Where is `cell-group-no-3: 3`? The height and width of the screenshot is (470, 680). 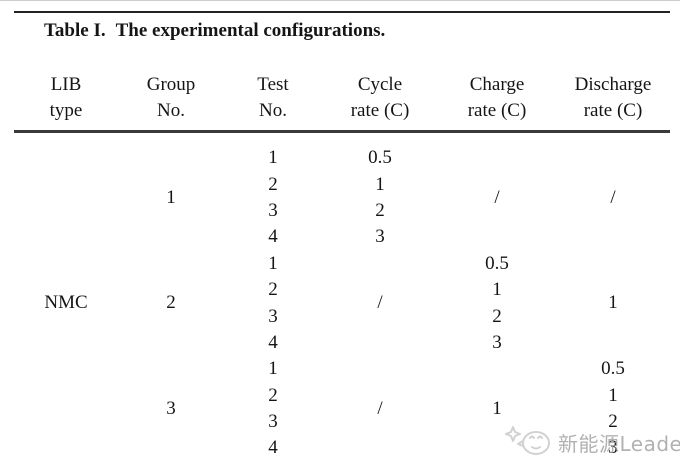
cell-group-no-3: 3 is located at coordinates (171, 408).